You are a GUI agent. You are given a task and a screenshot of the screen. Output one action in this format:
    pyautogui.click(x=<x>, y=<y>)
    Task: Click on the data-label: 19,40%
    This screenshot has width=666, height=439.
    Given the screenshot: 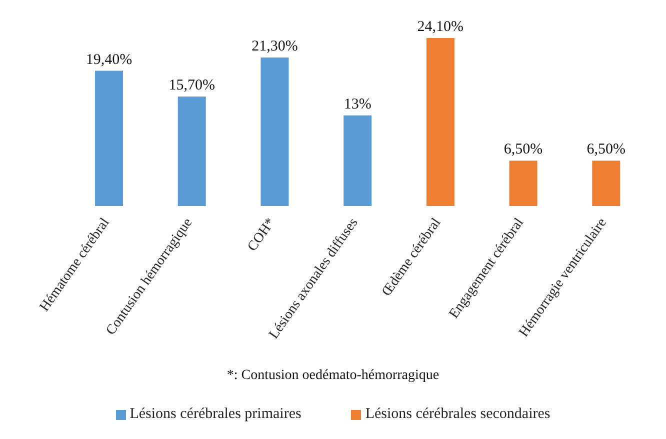 What is the action you would take?
    pyautogui.click(x=109, y=60)
    